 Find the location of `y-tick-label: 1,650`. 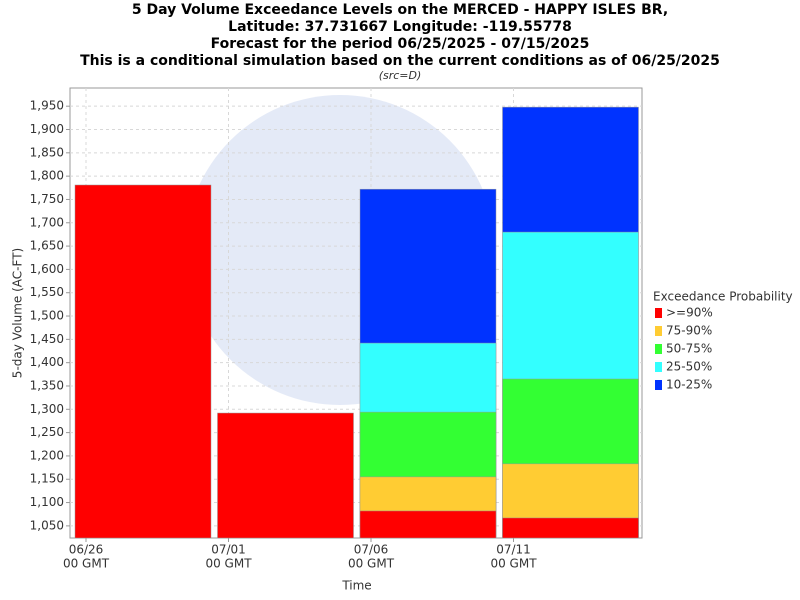

y-tick-label: 1,650 is located at coordinates (47, 246).